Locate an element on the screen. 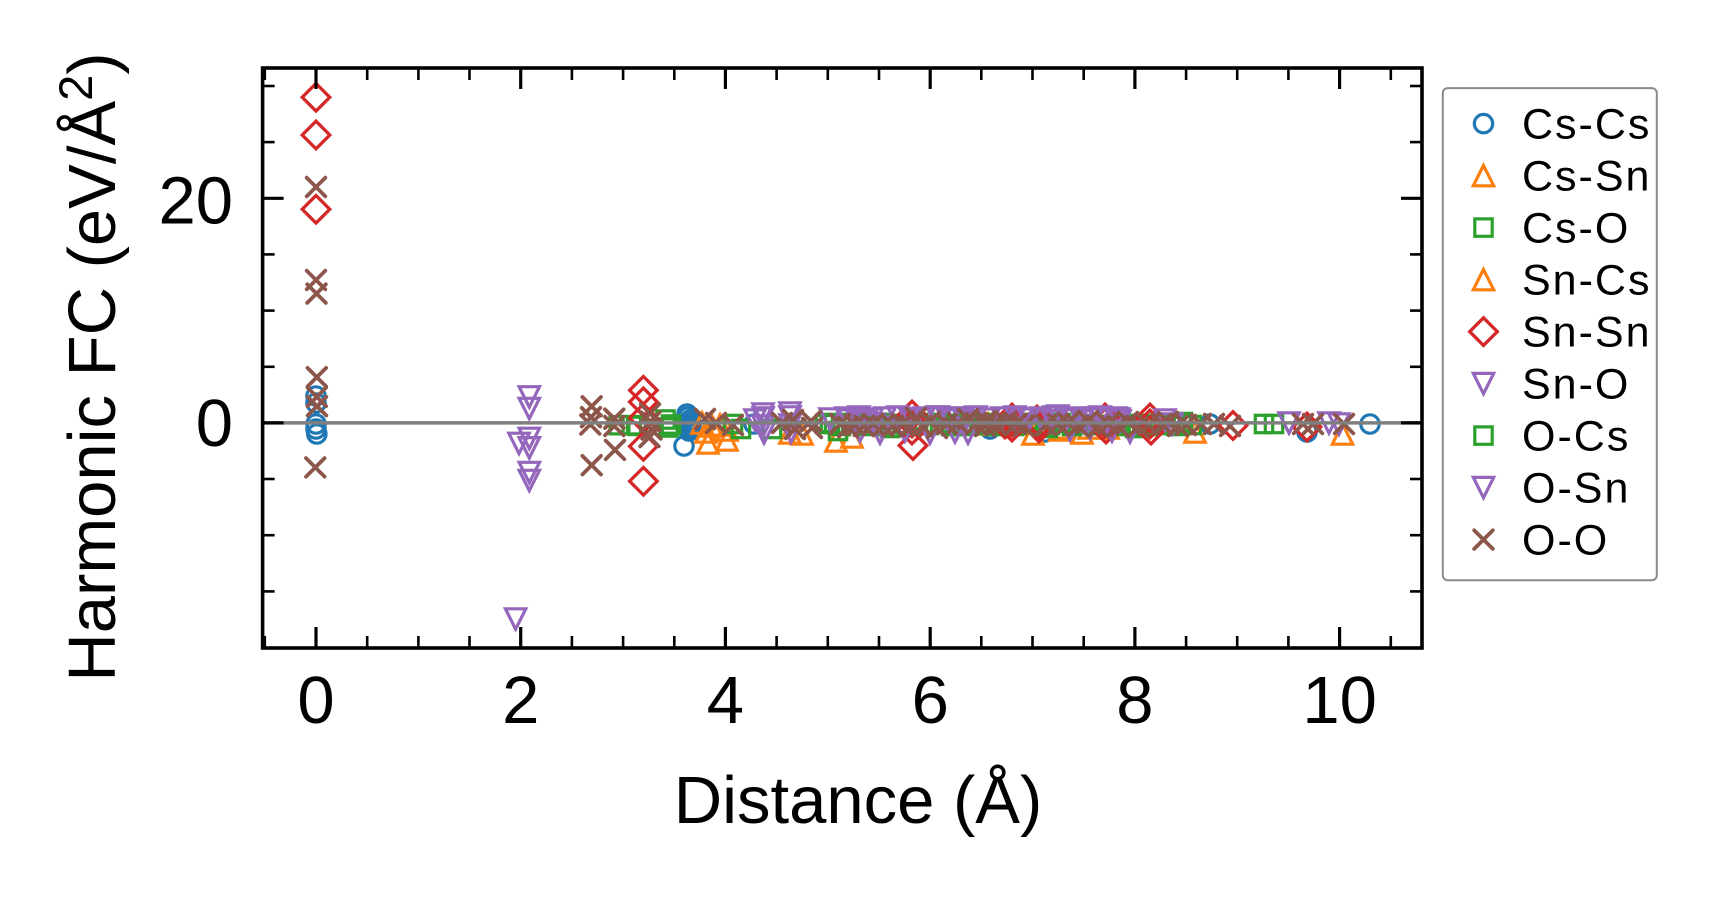 The height and width of the screenshot is (898, 1718). svg-text: Distance (Å) is located at coordinates (858, 800).